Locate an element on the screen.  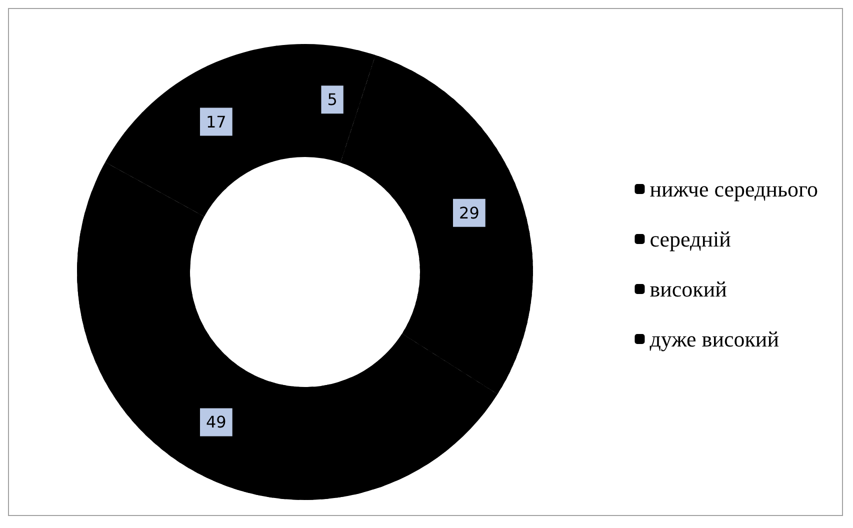
legend-label: середній is located at coordinates (691, 239).